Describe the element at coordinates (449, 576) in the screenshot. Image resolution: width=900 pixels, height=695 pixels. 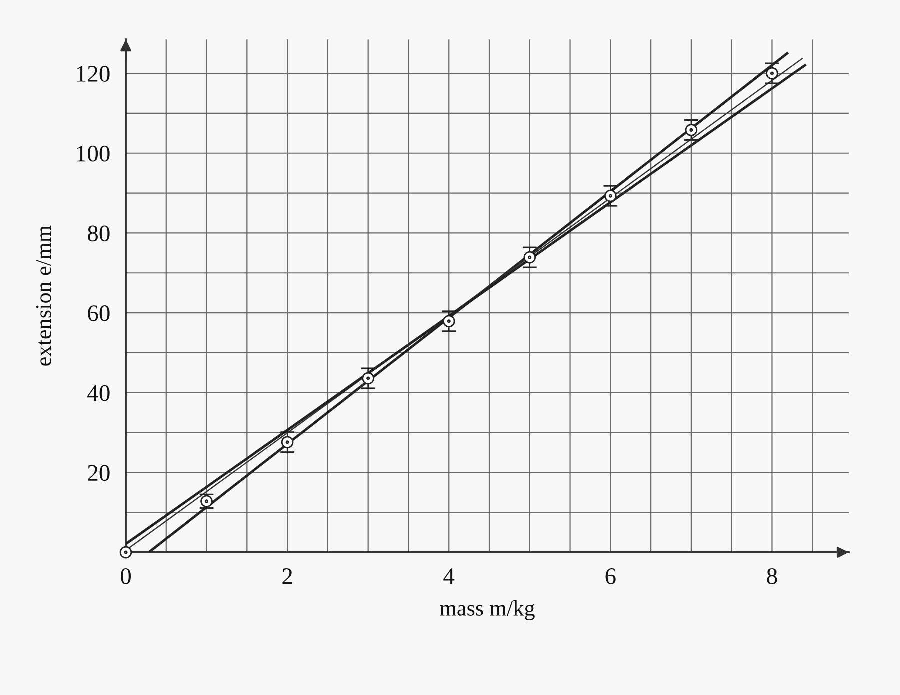
I see `x-tick-label: 4` at that location.